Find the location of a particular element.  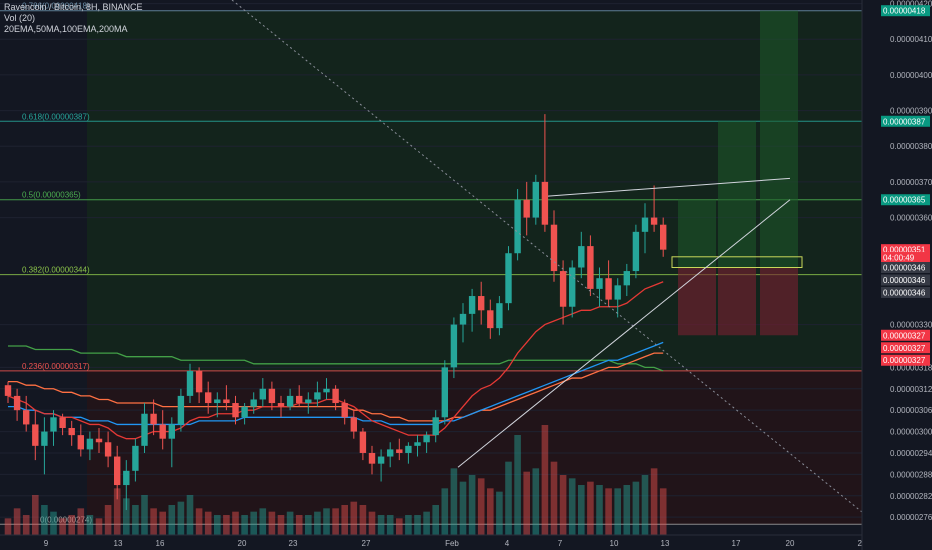

time-tick-label: 9 is located at coordinates (46, 543).